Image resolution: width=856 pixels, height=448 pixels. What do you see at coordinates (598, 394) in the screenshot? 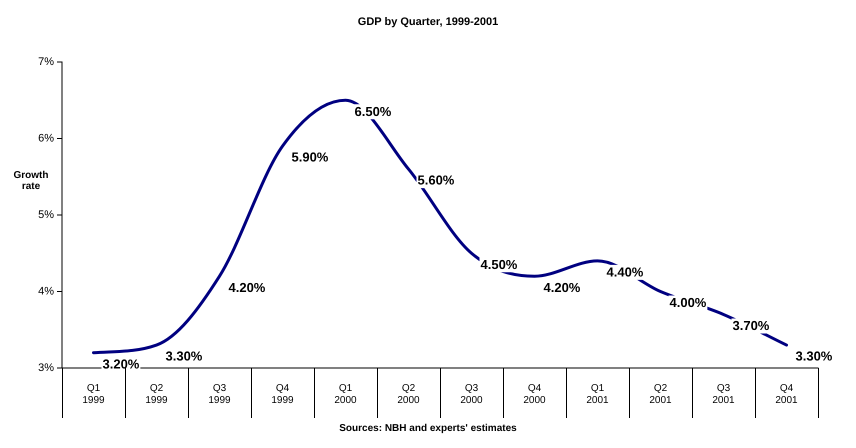
I see `x-tick-label: Q1 2001` at bounding box center [598, 394].